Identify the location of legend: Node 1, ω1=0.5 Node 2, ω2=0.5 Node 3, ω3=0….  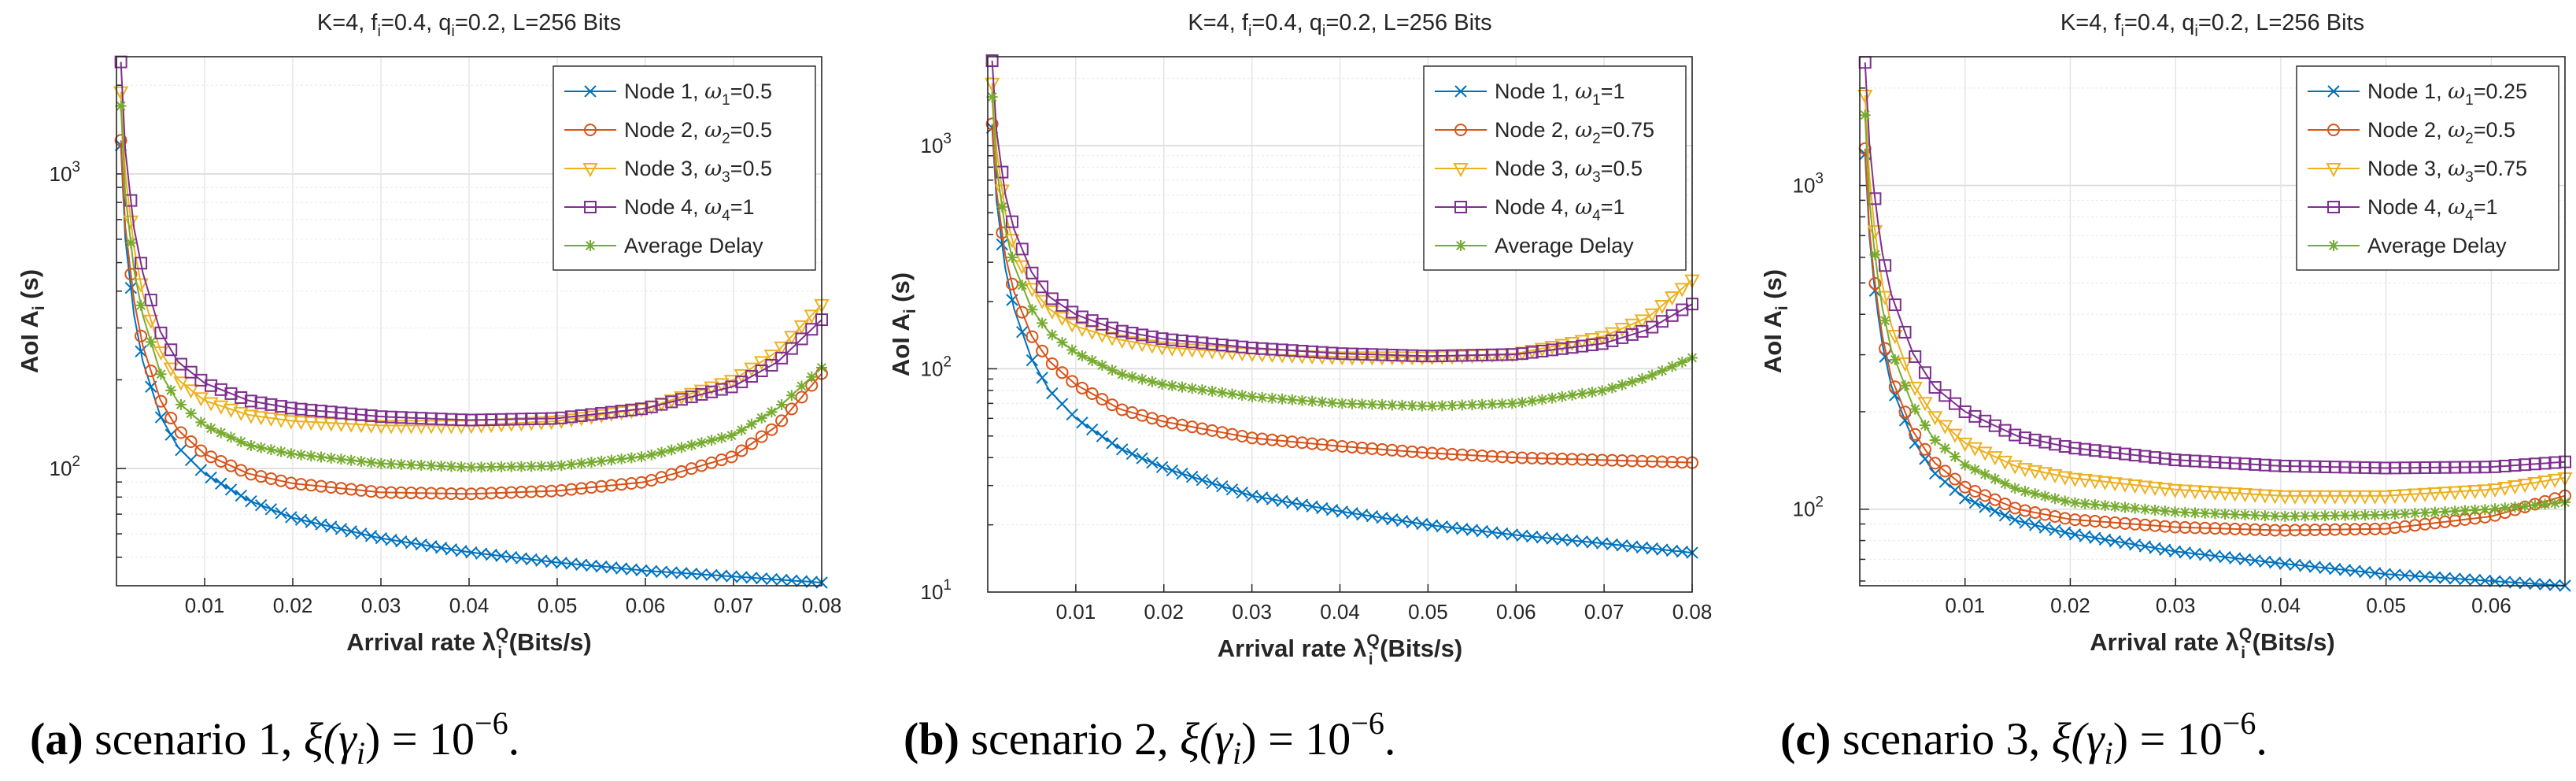
(684, 168).